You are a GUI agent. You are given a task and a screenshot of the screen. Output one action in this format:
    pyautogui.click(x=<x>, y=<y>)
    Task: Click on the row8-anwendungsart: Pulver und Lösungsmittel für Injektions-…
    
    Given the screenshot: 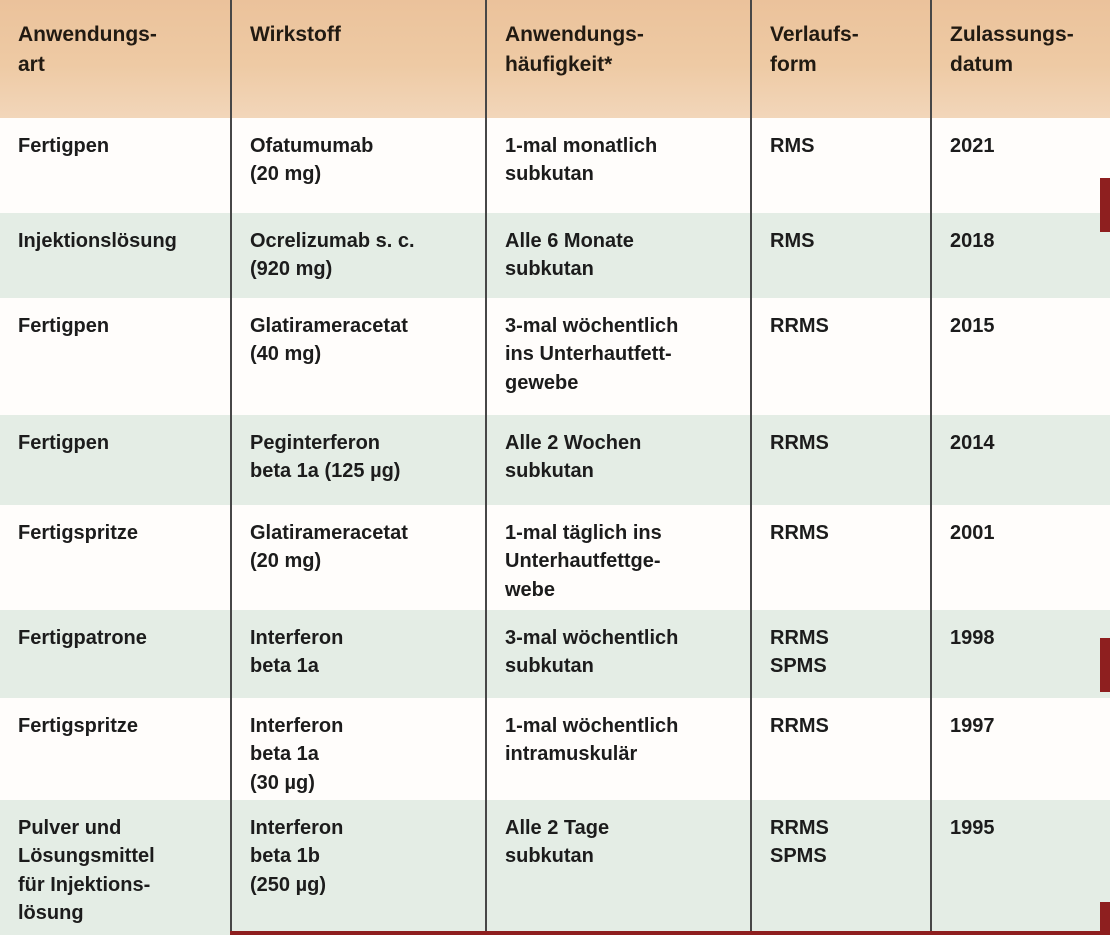 What is the action you would take?
    pyautogui.click(x=115, y=867)
    